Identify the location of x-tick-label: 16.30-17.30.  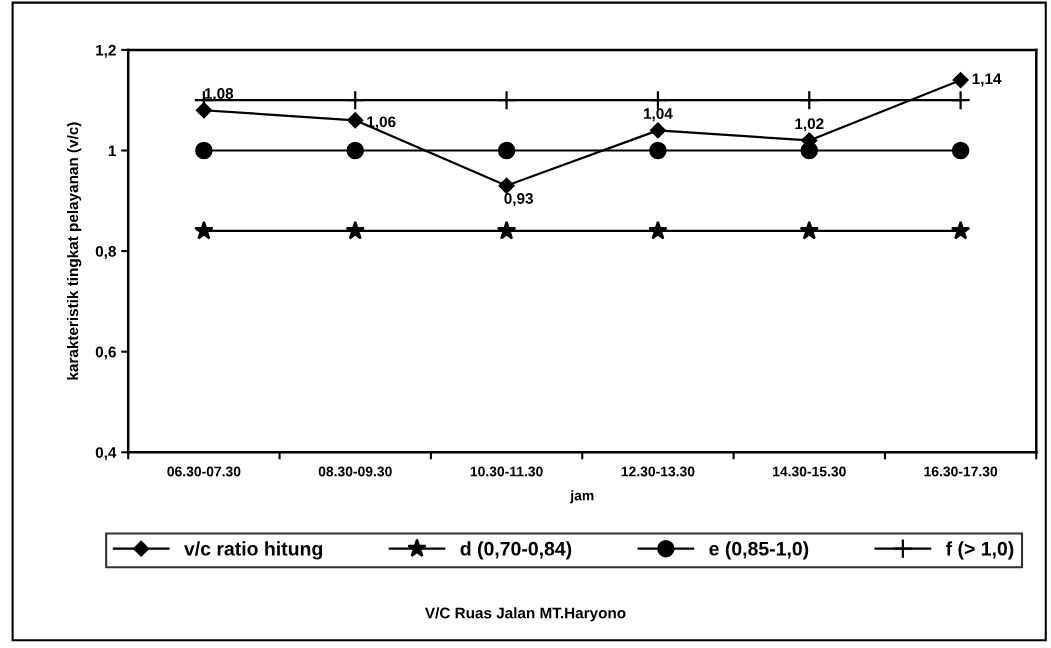
(961, 471).